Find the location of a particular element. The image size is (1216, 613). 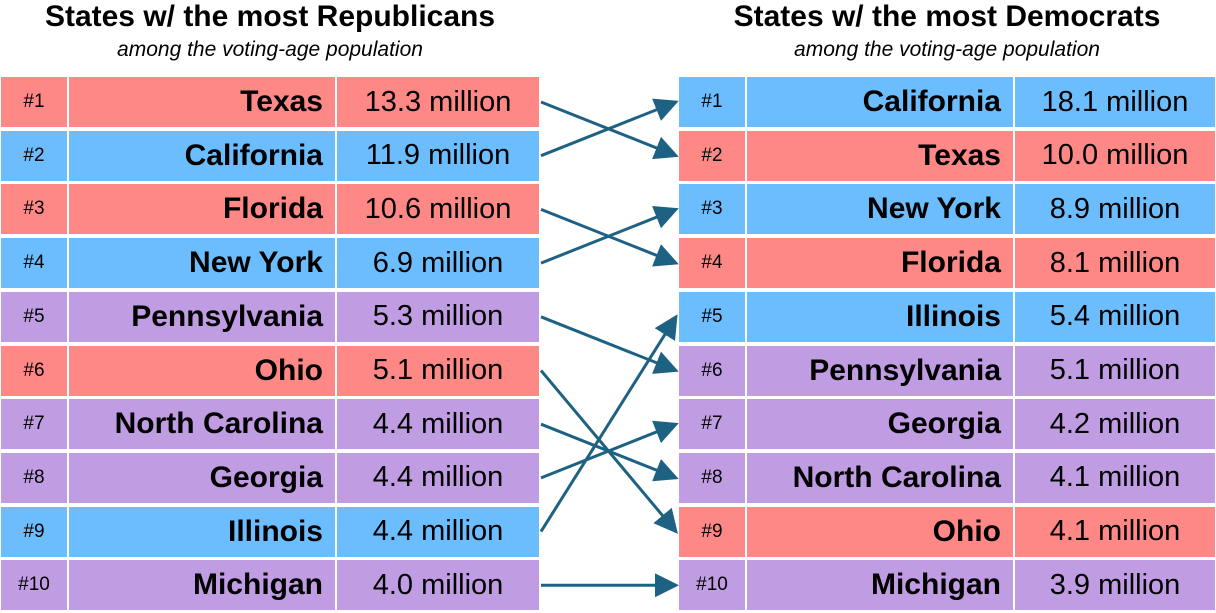

table-row: #3 Florida 10.6 million is located at coordinates (270, 209).